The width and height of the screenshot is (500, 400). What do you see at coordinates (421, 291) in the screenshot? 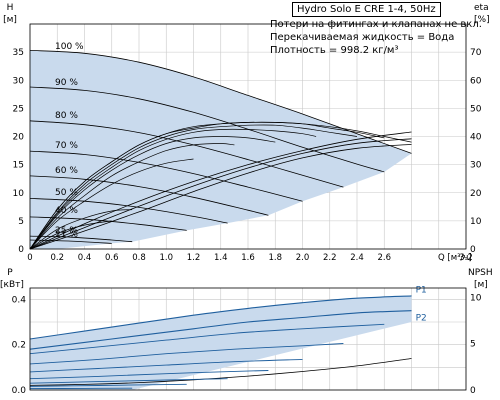
I see `p1-label: P1` at bounding box center [421, 291].